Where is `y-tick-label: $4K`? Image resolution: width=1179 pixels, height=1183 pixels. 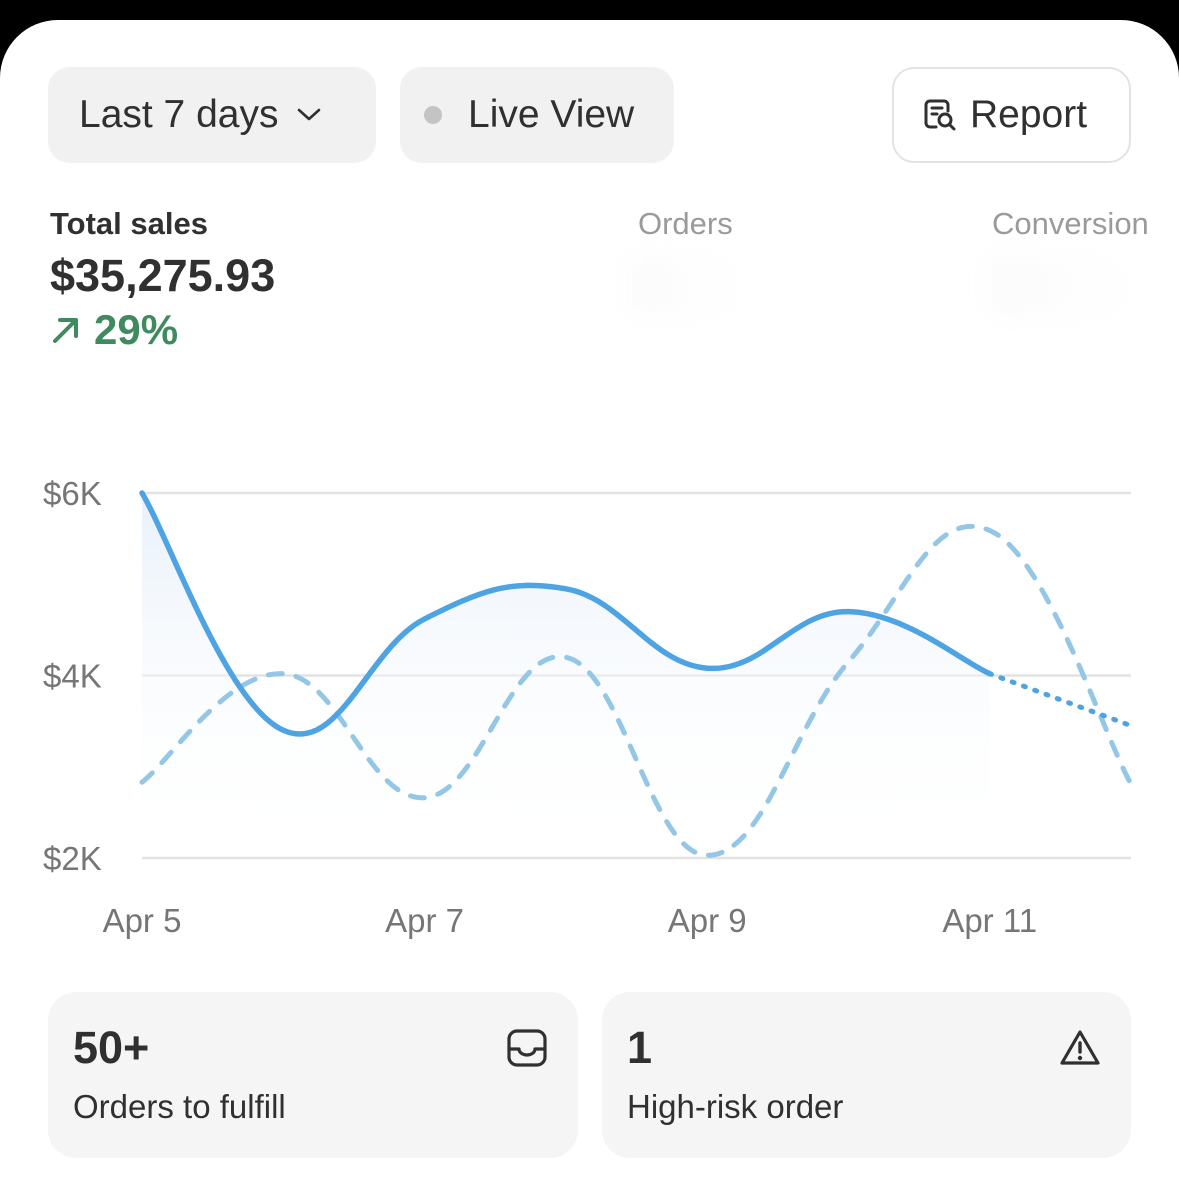
y-tick-label: $4K is located at coordinates (72, 676).